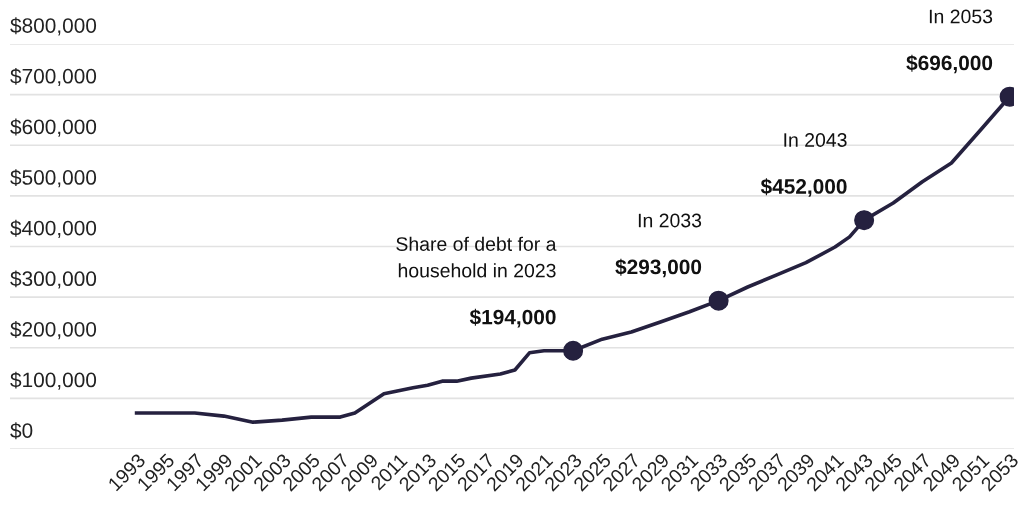 The image size is (1024, 510). I want to click on y-tick-label: $600,000, so click(53, 127).